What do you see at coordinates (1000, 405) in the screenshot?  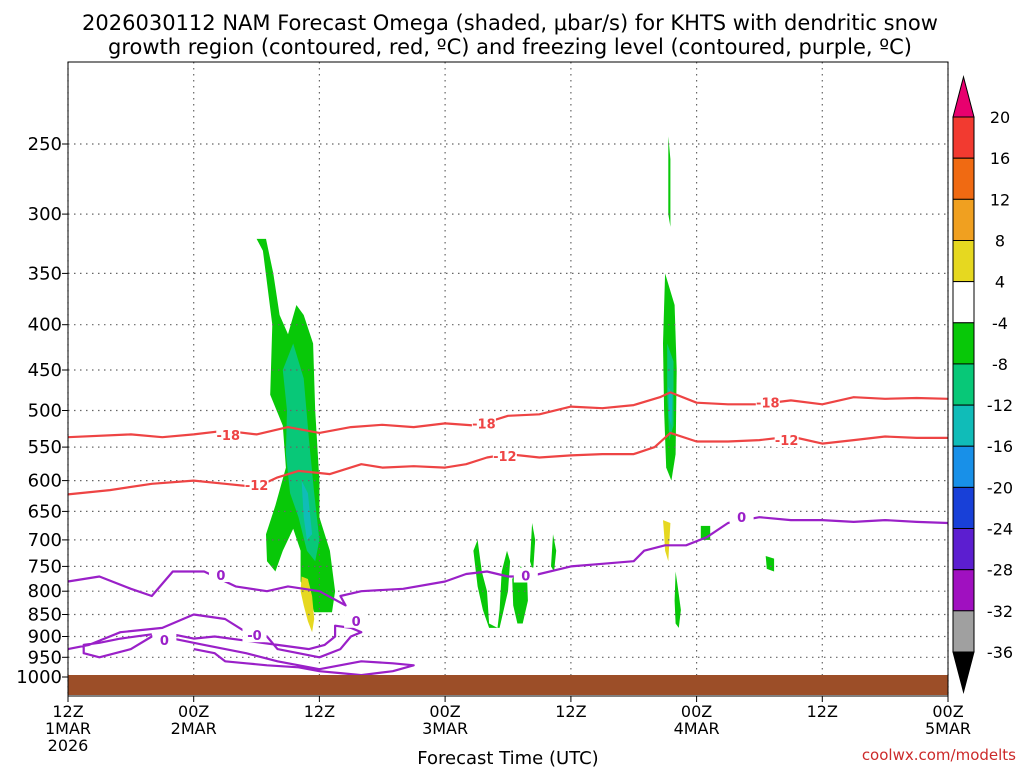 I see `colorbar-label: -12` at bounding box center [1000, 405].